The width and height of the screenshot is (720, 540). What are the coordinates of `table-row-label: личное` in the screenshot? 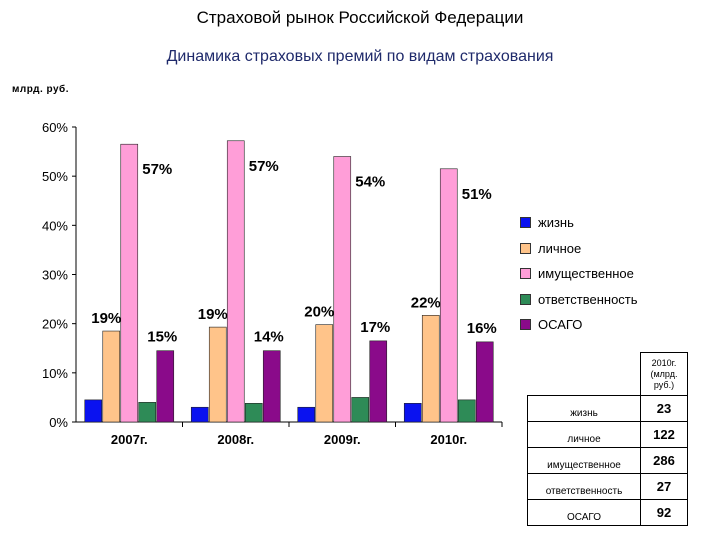 It's located at (584, 434).